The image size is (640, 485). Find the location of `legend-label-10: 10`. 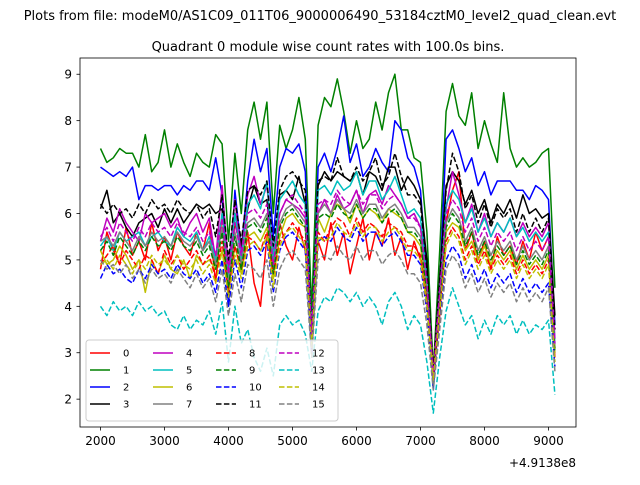

legend-label-10: 10 is located at coordinates (255, 388).